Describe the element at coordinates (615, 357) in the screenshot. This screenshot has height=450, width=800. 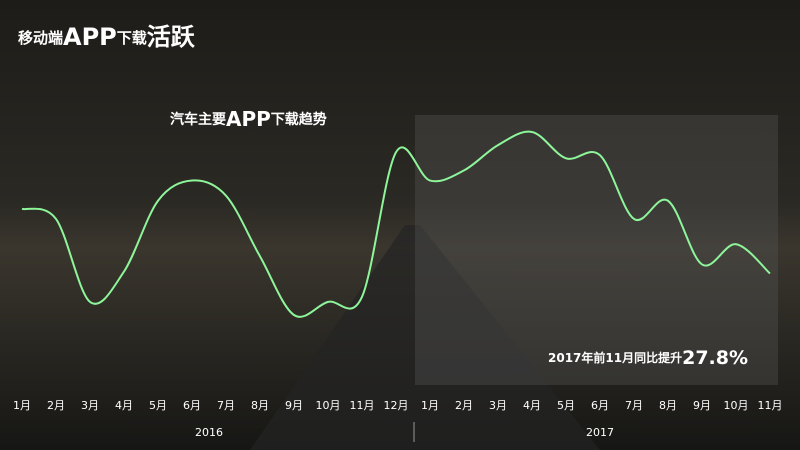
I see `annotation-text: 2017年前11月同比提升` at that location.